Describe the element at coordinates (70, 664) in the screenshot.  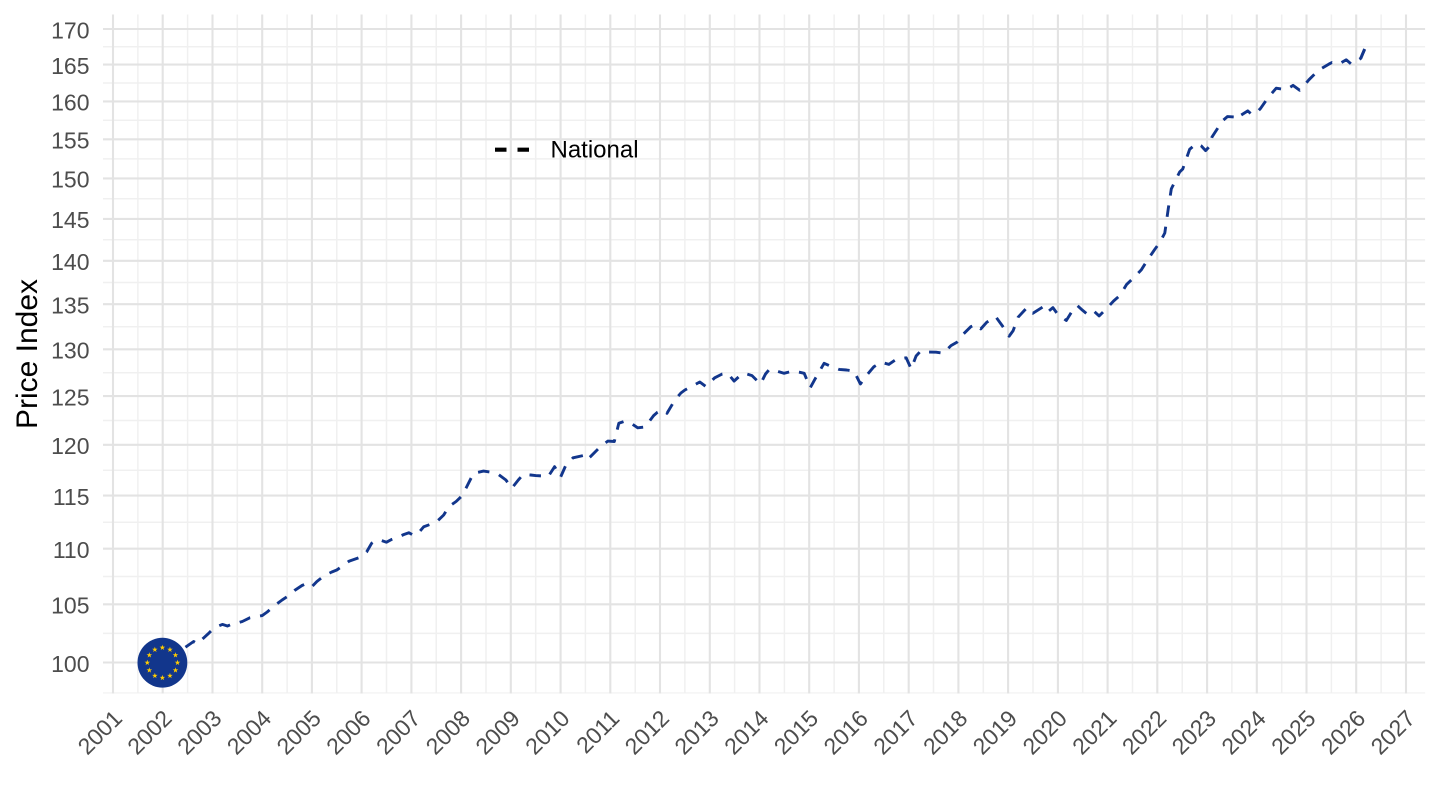
I see `svg-text: 100` at that location.